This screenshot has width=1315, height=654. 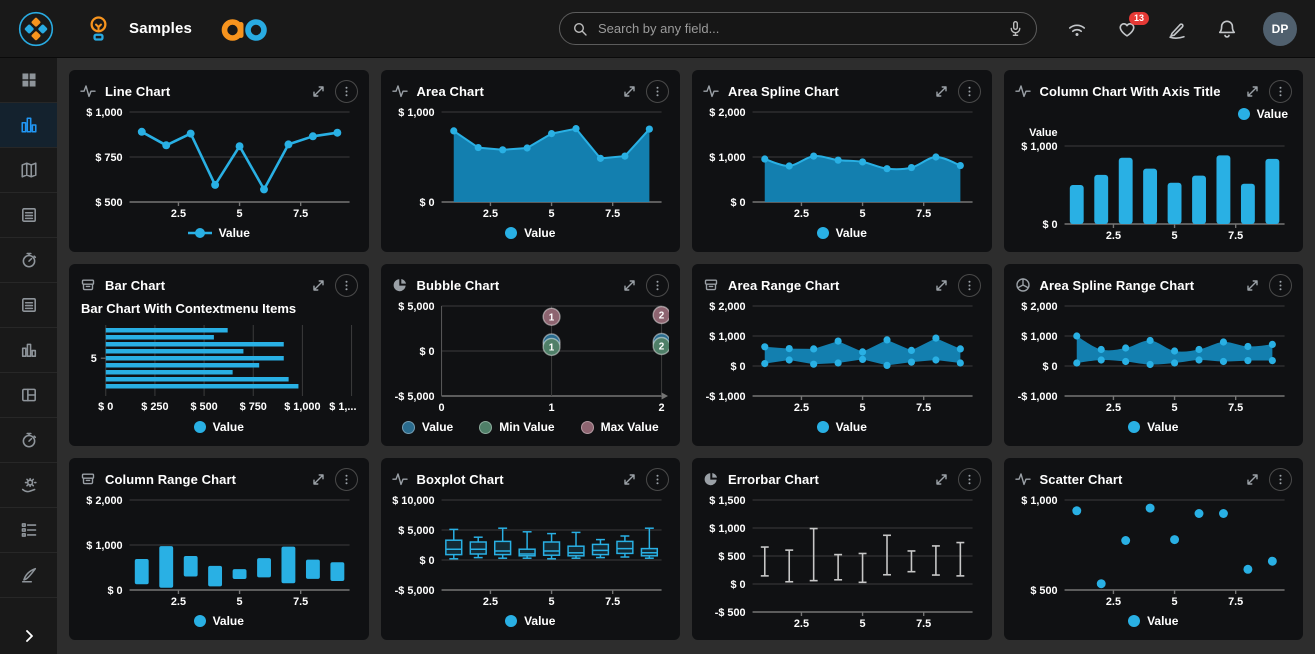 What do you see at coordinates (28, 350) in the screenshot?
I see `sidebar-item-chart-column` at bounding box center [28, 350].